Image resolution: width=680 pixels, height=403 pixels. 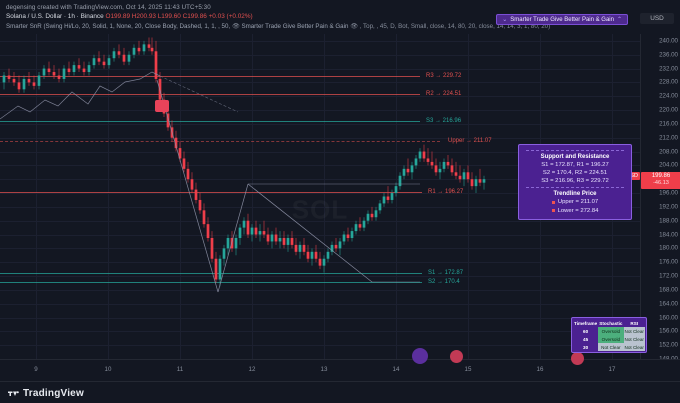 I want to click on price-tick: 180.00, so click(x=668, y=248).